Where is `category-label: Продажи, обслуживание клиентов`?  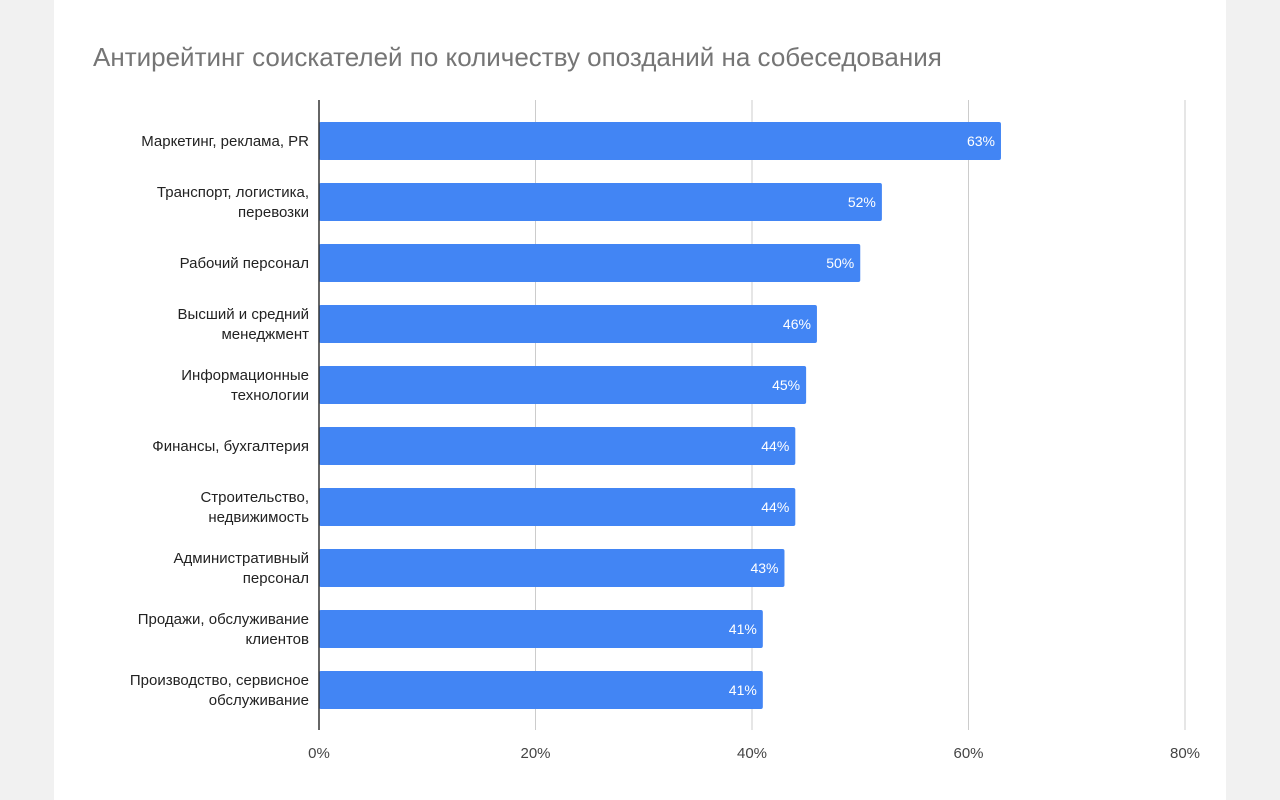 category-label: Продажи, обслуживание клиентов is located at coordinates (223, 629).